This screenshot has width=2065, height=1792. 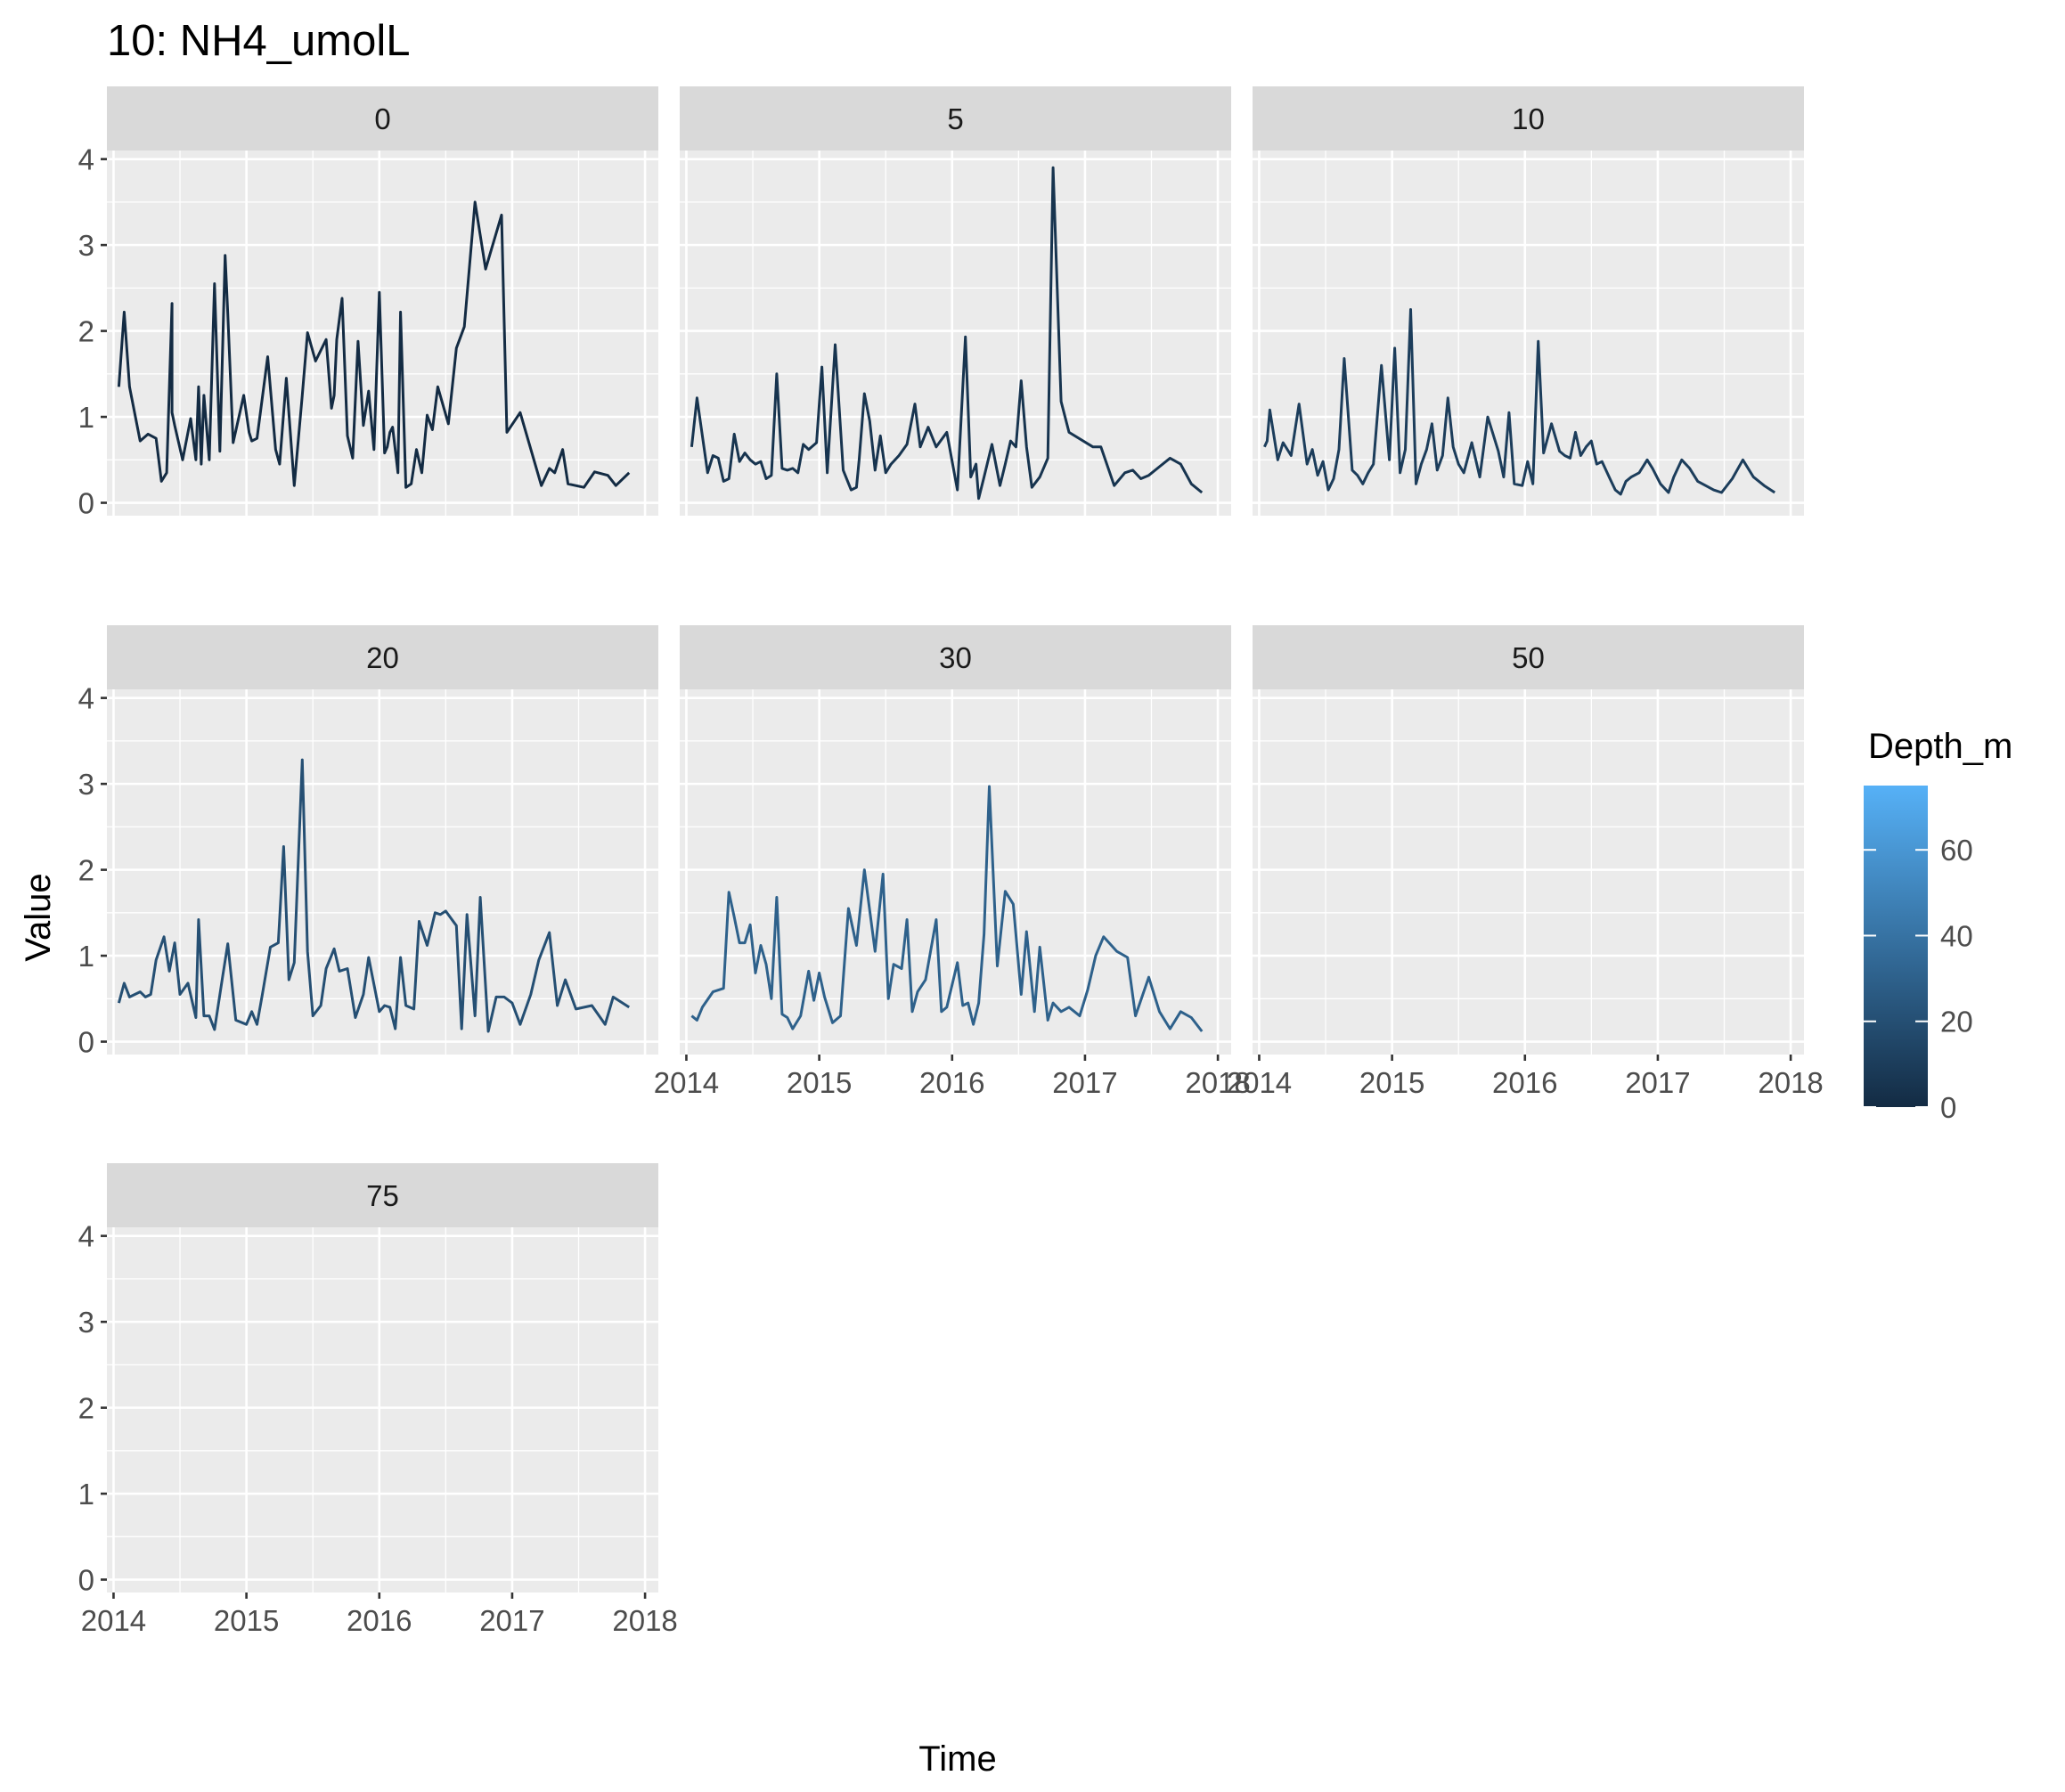 I want to click on facet-strip-label: 10, so click(x=1528, y=119).